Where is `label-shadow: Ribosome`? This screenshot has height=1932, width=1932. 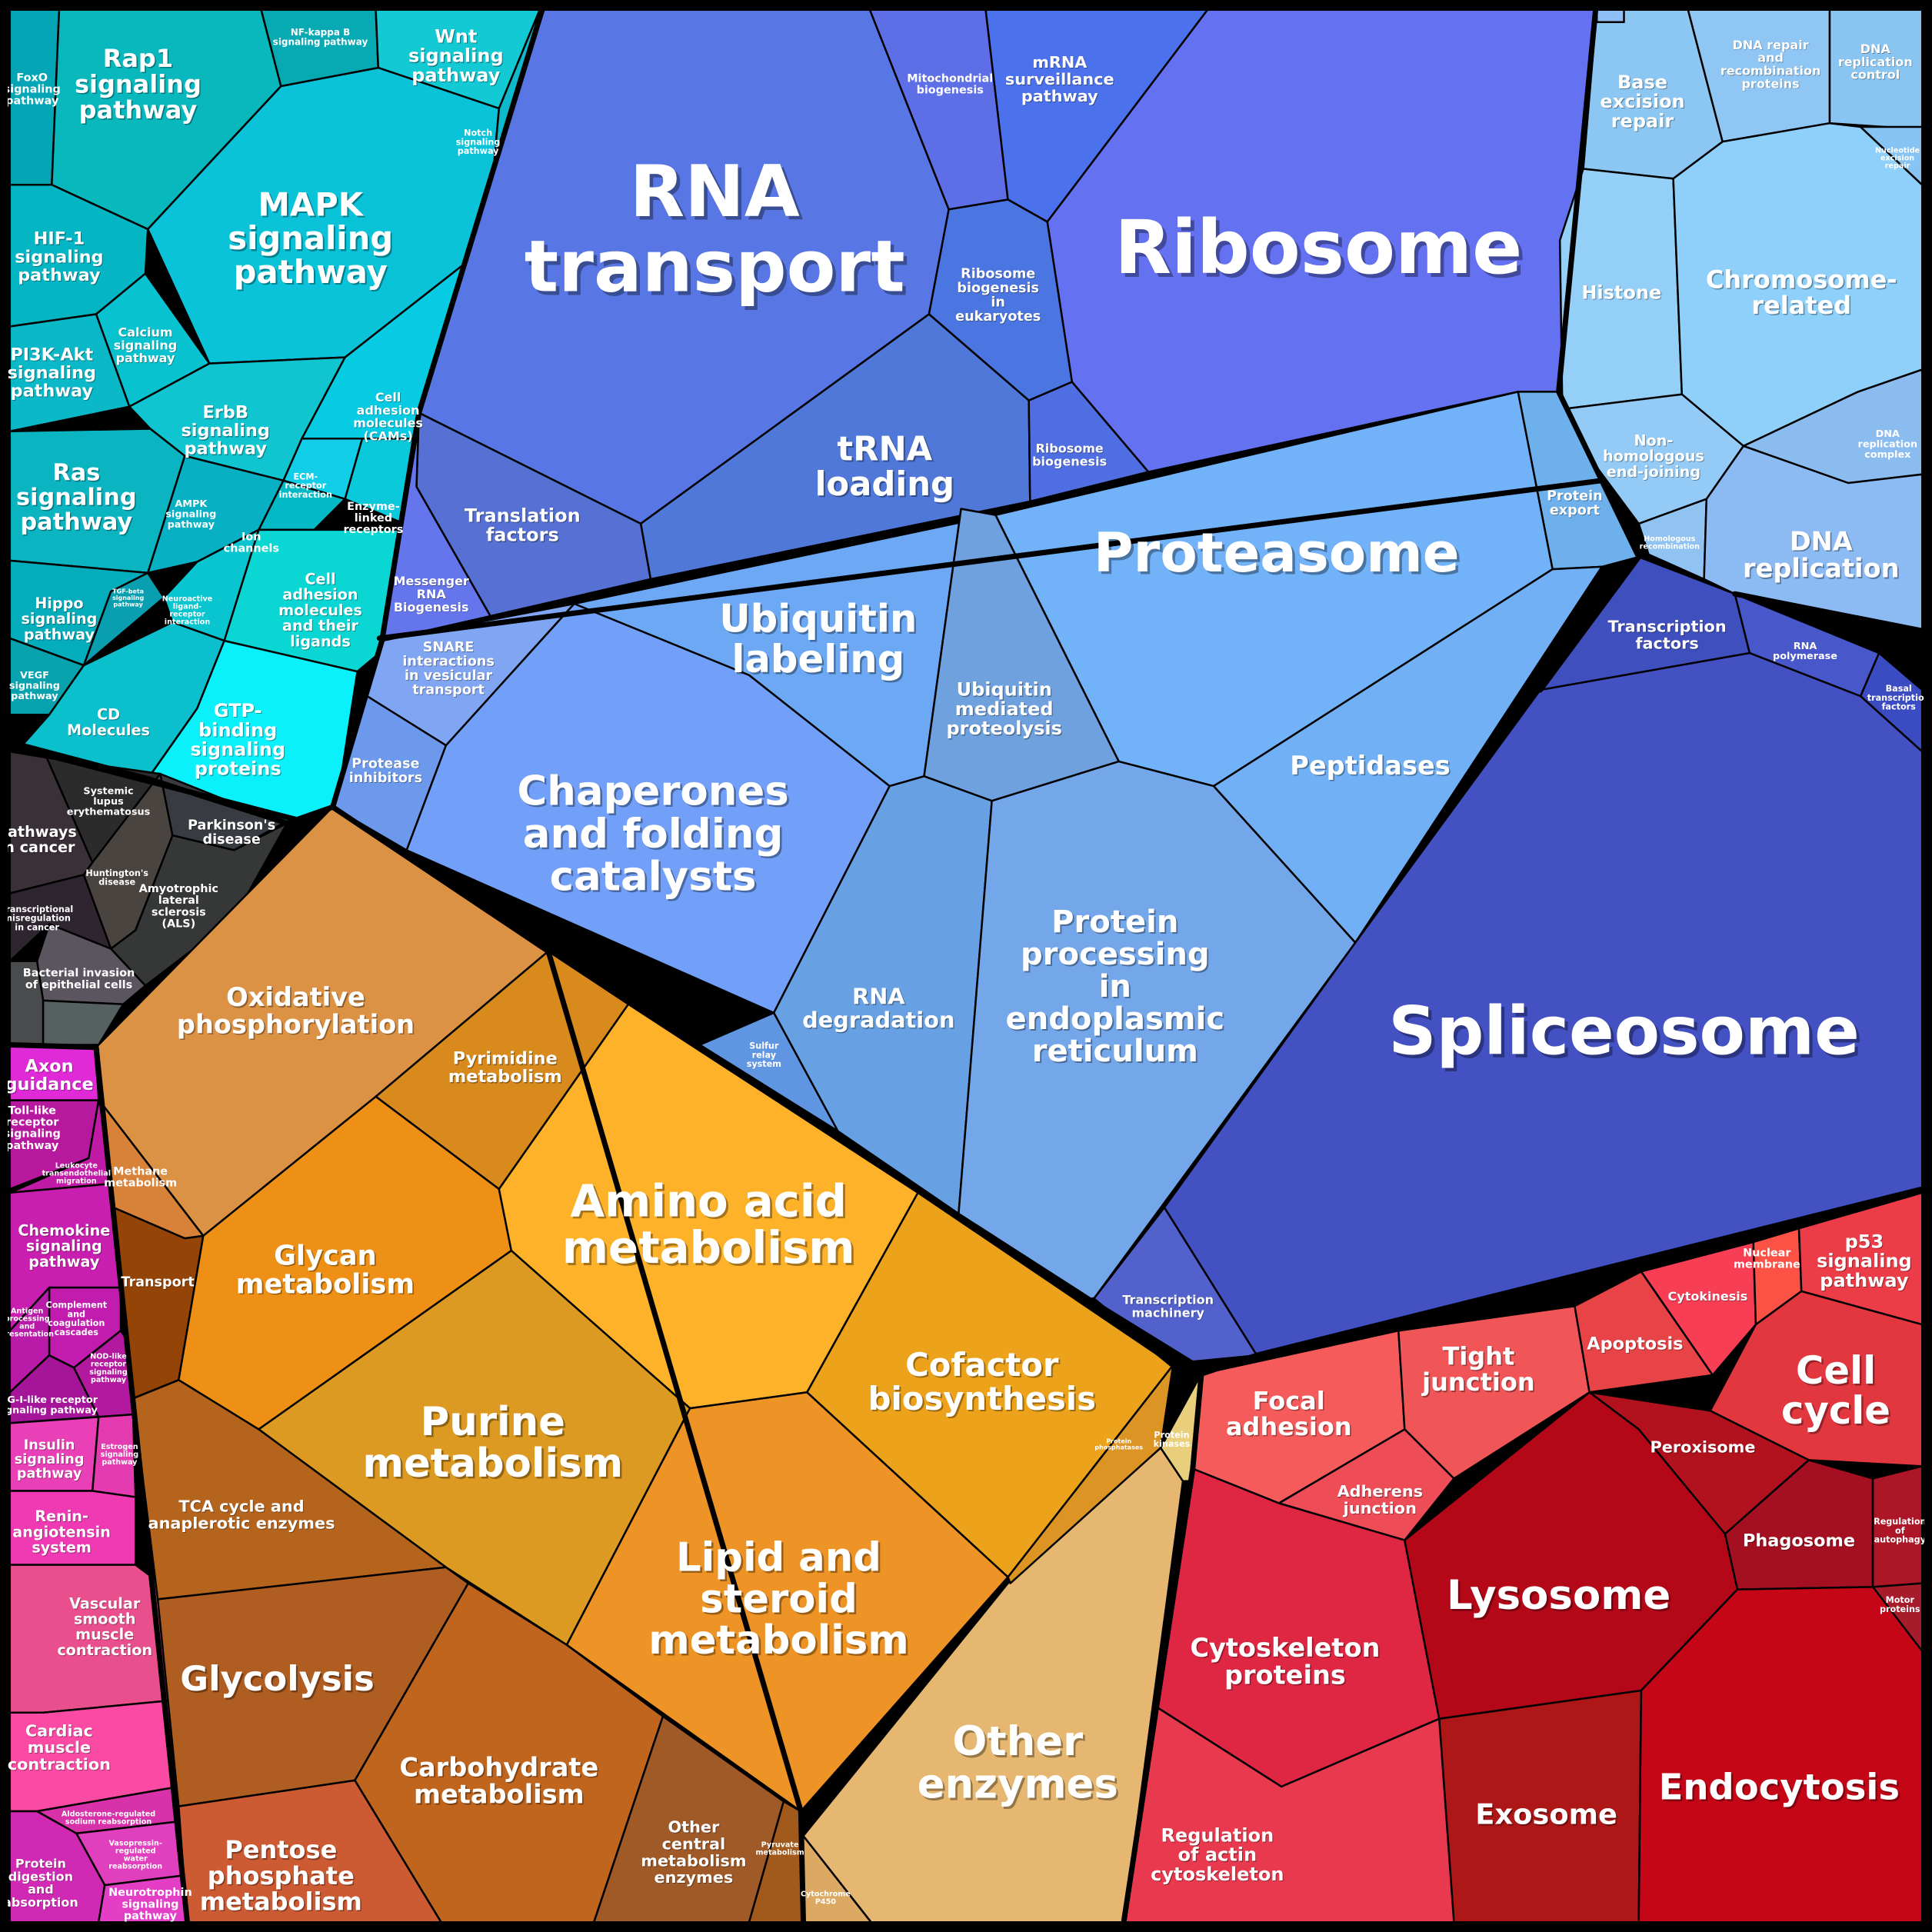
label-shadow: Ribosome is located at coordinates (1322, 251).